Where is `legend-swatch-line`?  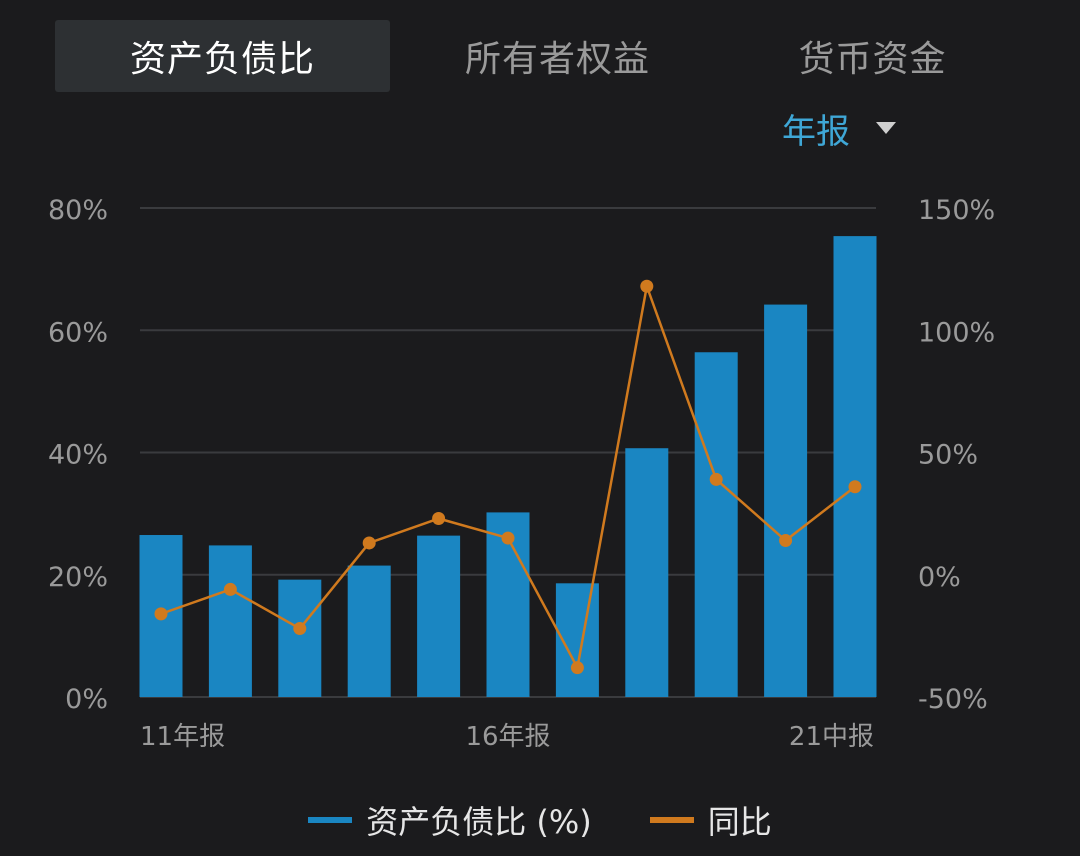
legend-swatch-line is located at coordinates (671, 820).